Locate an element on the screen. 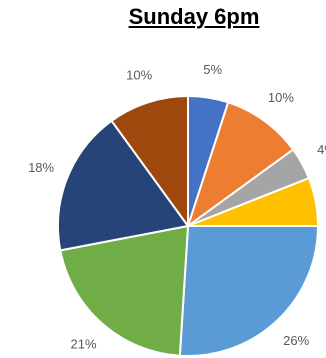 This screenshot has width=326, height=358. data-label-7: 18% is located at coordinates (41, 167).